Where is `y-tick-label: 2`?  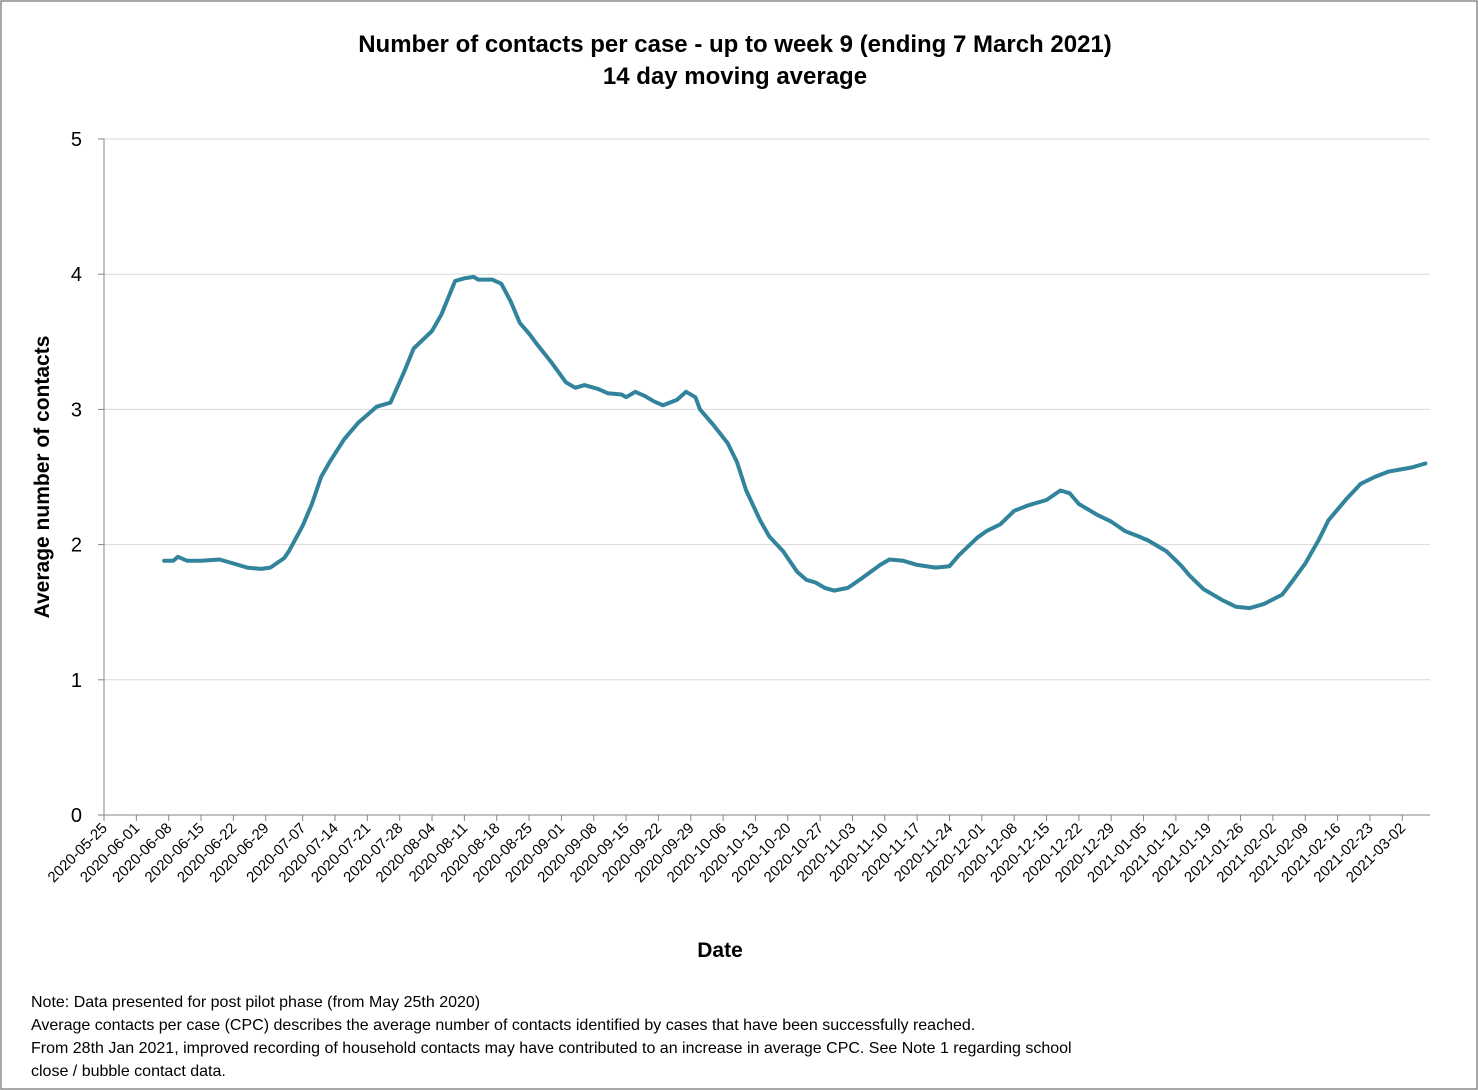
y-tick-label: 2 is located at coordinates (76, 546).